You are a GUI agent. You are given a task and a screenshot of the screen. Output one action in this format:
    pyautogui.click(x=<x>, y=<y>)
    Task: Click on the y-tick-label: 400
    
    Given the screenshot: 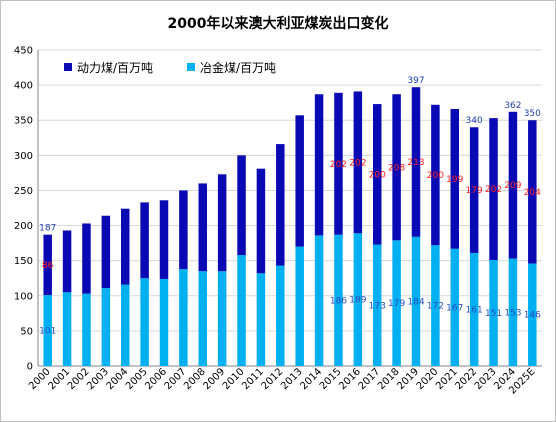 What is the action you would take?
    pyautogui.click(x=23, y=86)
    